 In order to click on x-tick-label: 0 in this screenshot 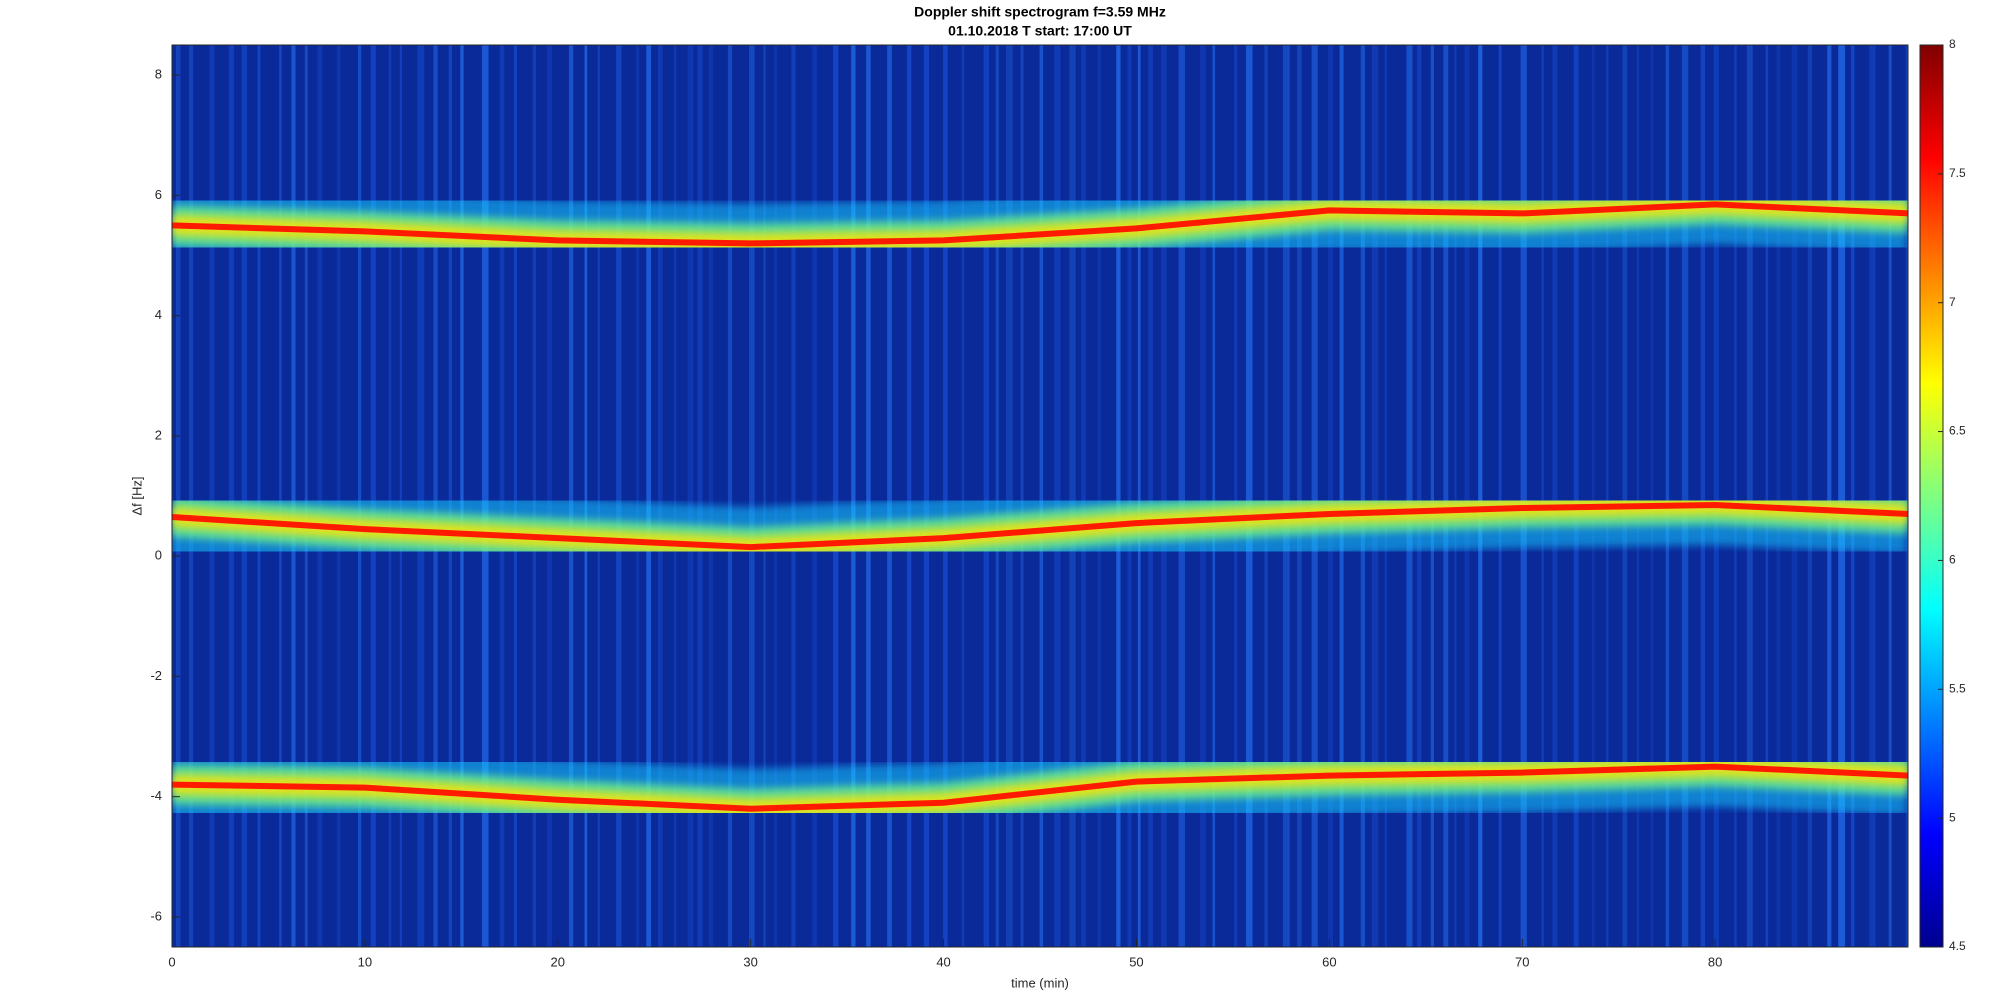, I will do `click(171, 961)`.